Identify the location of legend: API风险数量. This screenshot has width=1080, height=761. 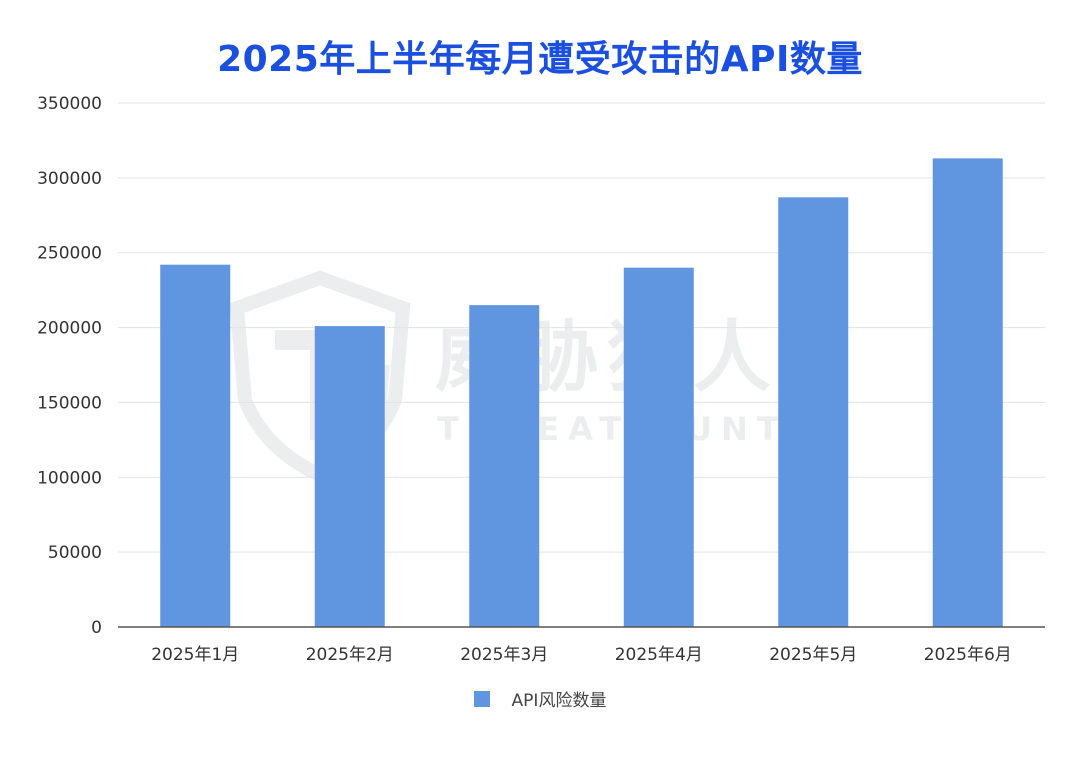
(540, 698).